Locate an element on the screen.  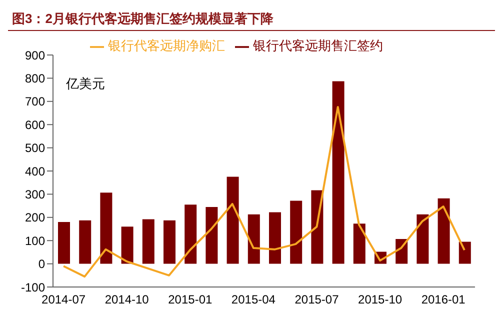
legend-label: 银行代客远期净购汇 is located at coordinates (166, 45).